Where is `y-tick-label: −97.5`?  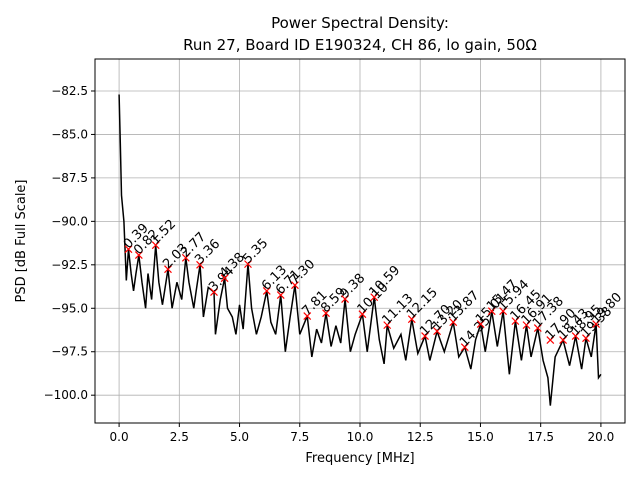
y-tick-label: −97.5 is located at coordinates (69, 352).